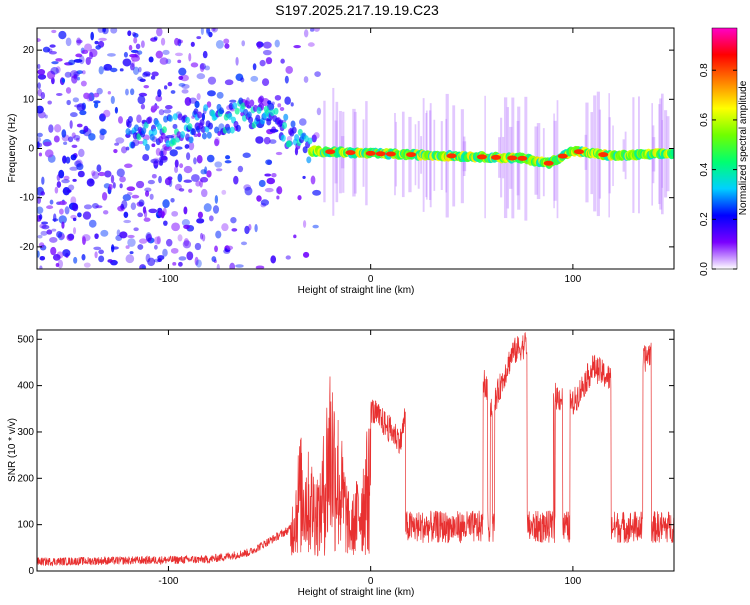  I want to click on top-y-tick-label: -20, so click(27, 247).